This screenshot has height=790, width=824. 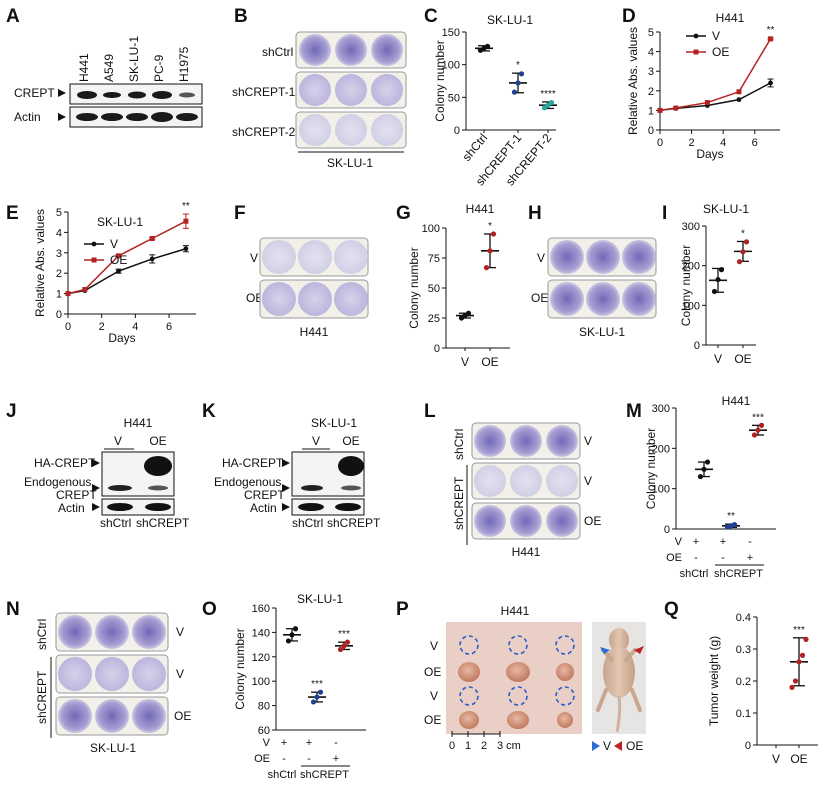 What do you see at coordinates (696, 36) in the screenshot?
I see `legend-marker` at bounding box center [696, 36].